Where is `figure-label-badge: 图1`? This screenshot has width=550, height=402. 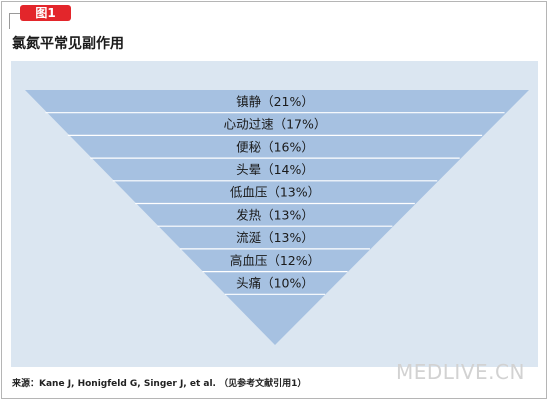
figure-label-badge: 图1 is located at coordinates (45, 13).